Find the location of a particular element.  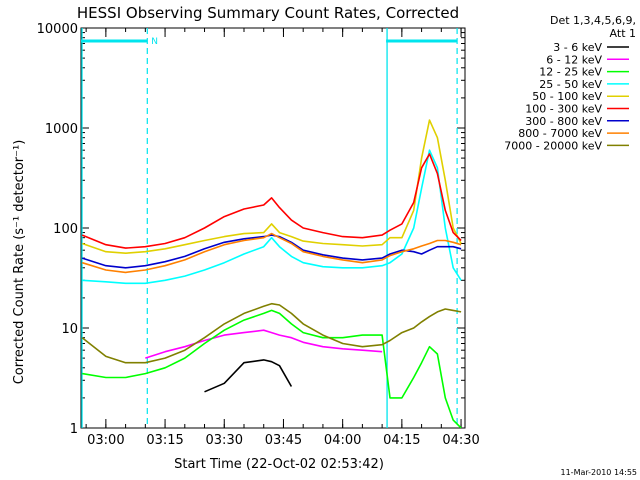

x-tick-label: 03:30 is located at coordinates (224, 440).